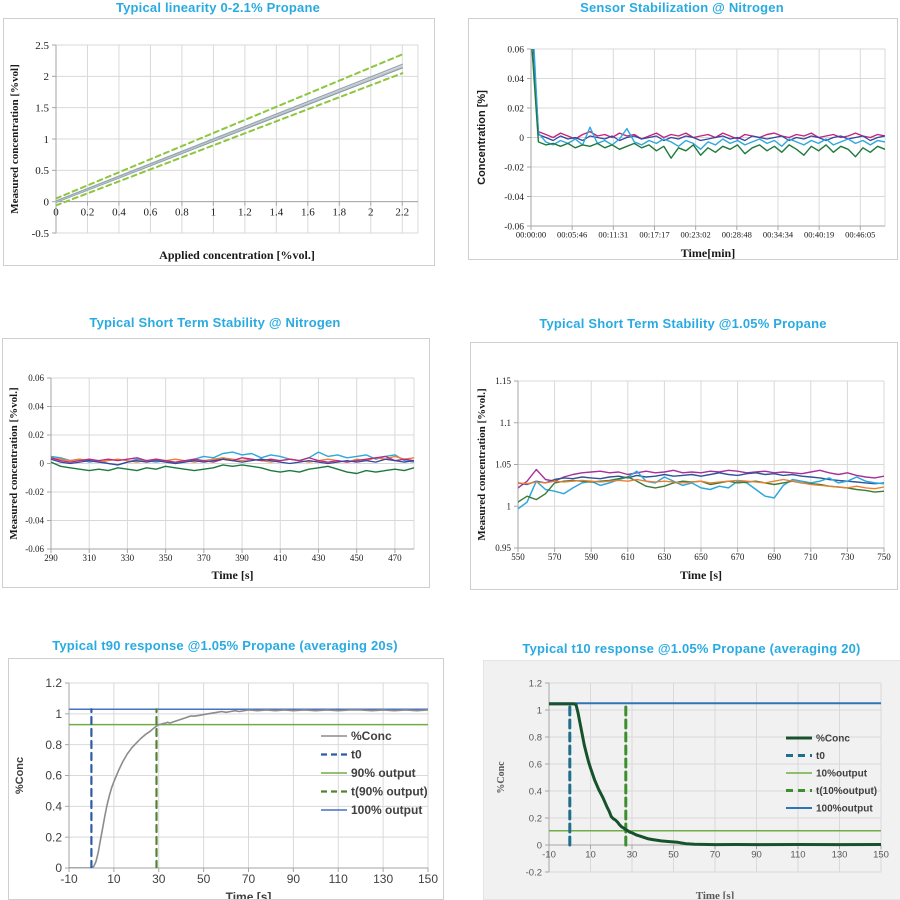  Describe the element at coordinates (482, 137) in the screenshot. I see `svg-text: Concentration [%]` at that location.